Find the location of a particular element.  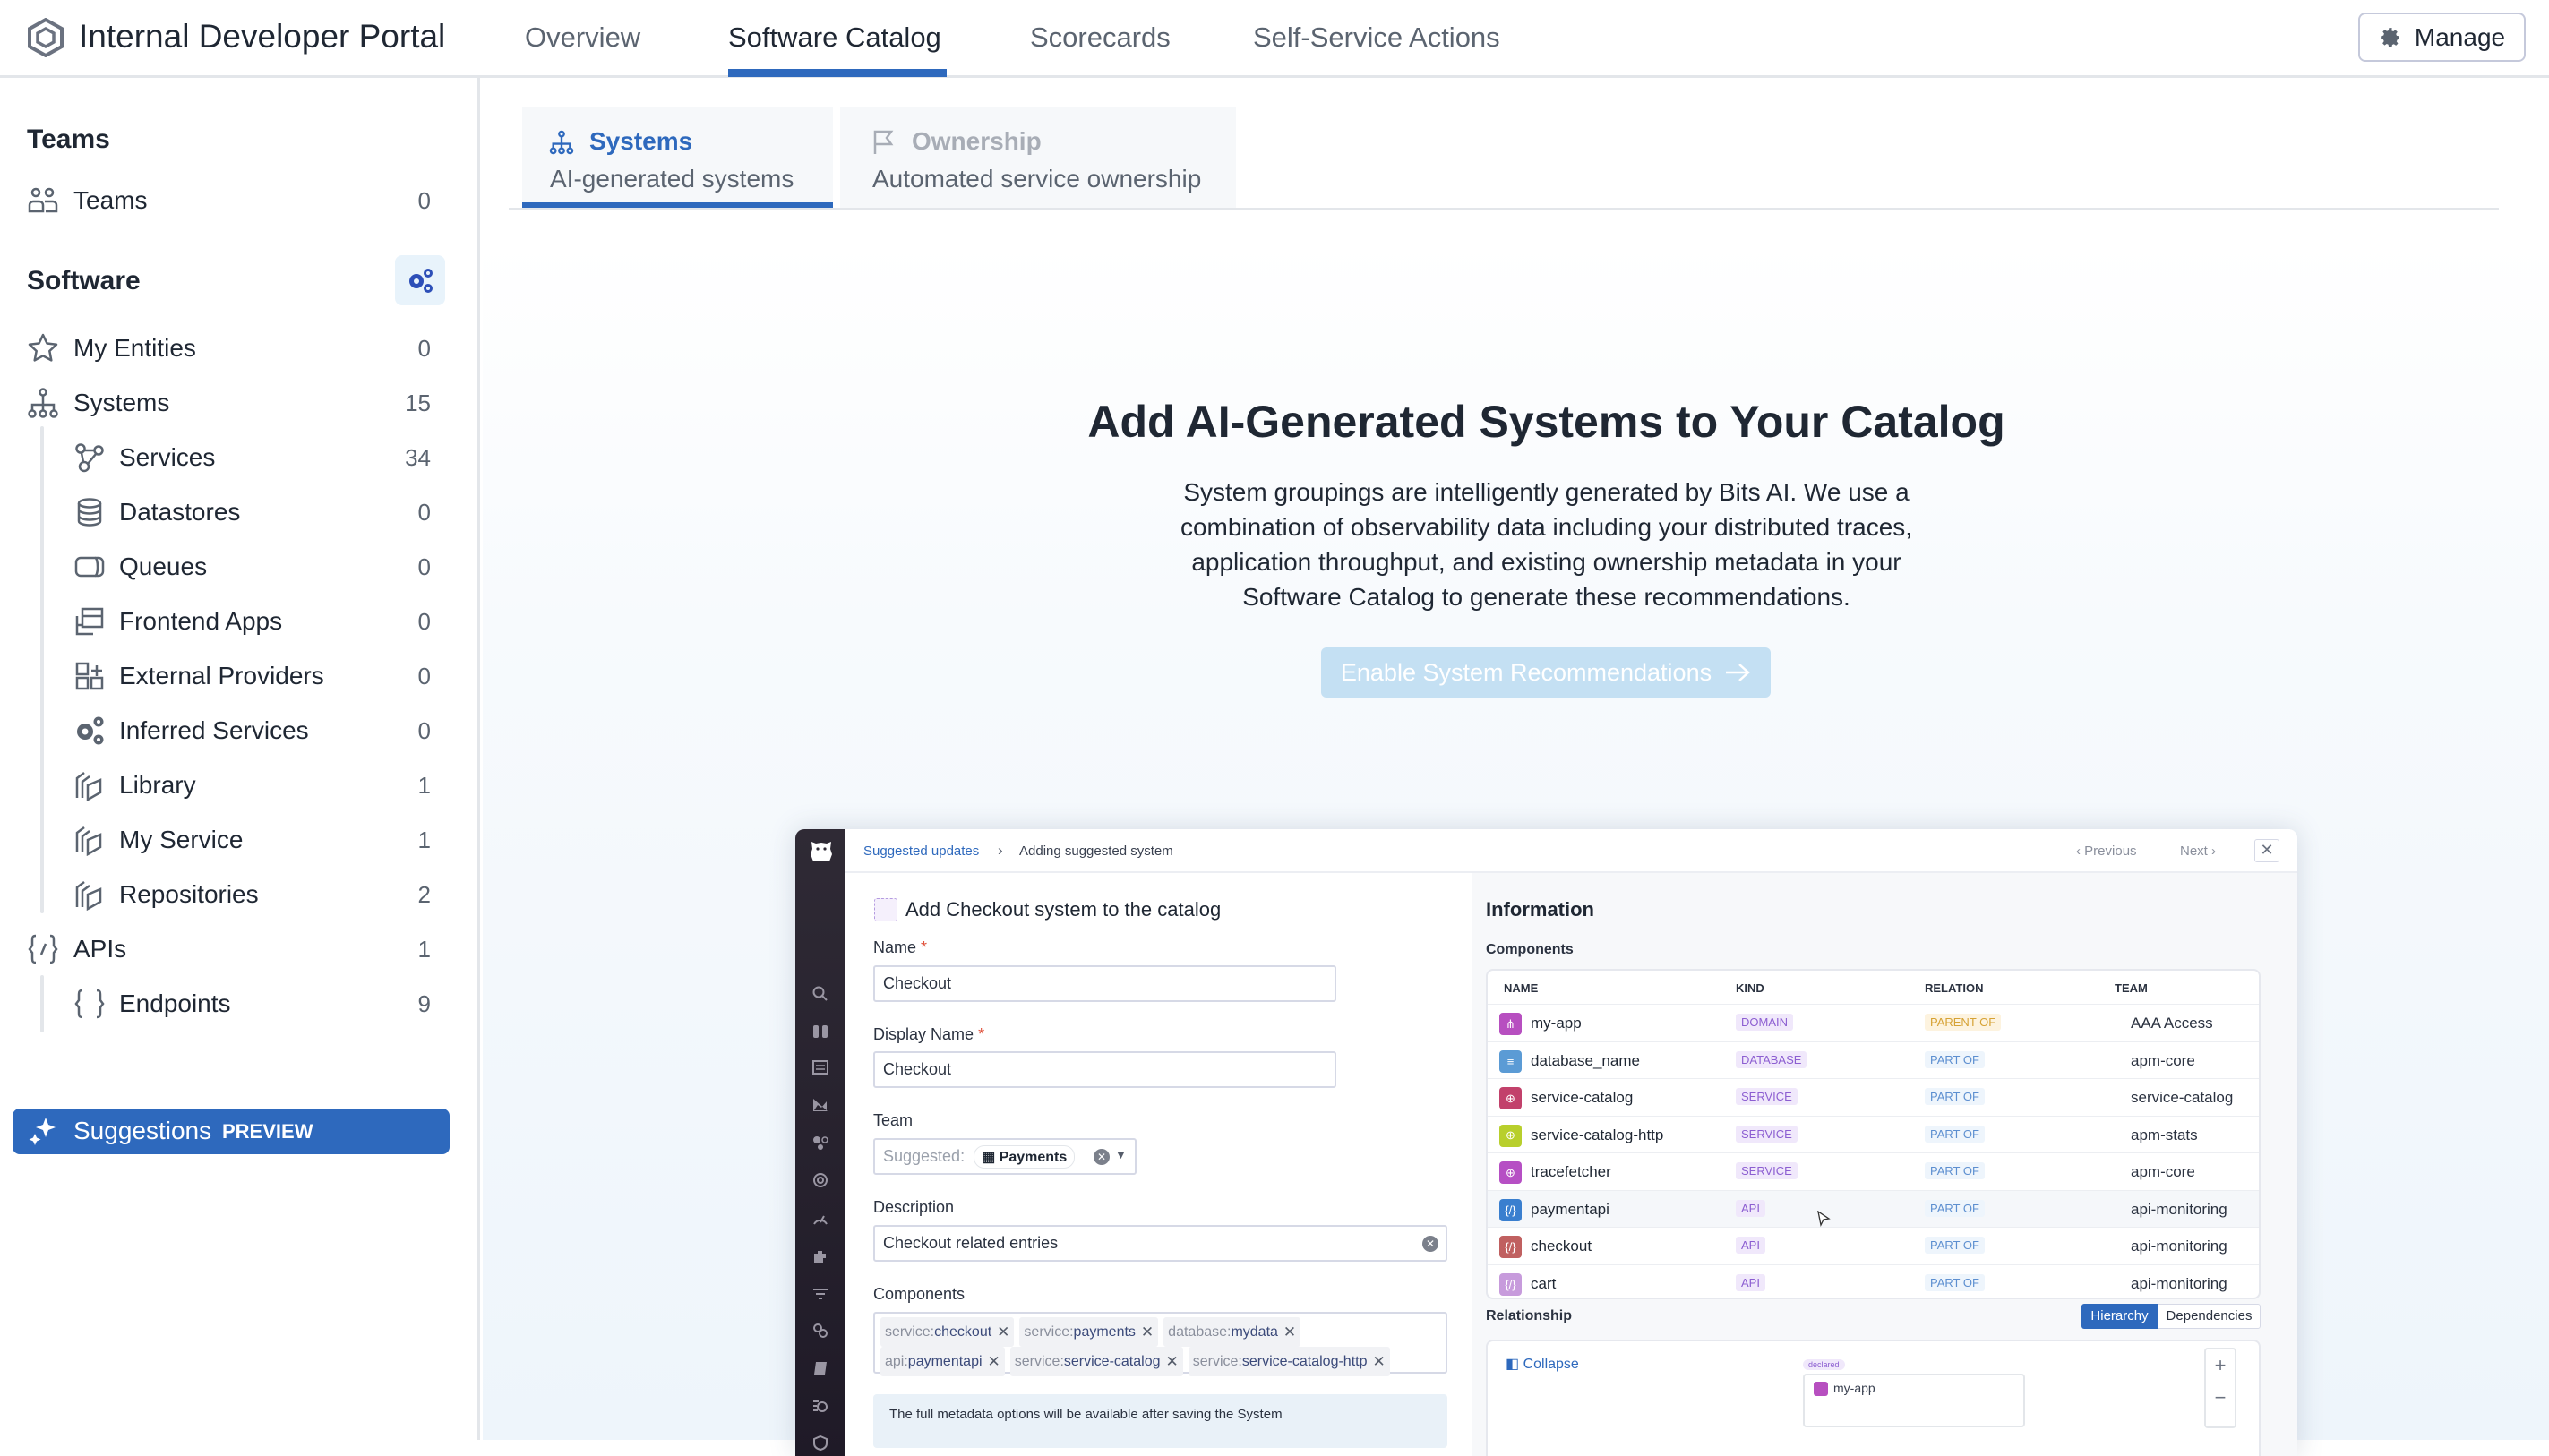

sparkles-icon is located at coordinates (42, 1131).